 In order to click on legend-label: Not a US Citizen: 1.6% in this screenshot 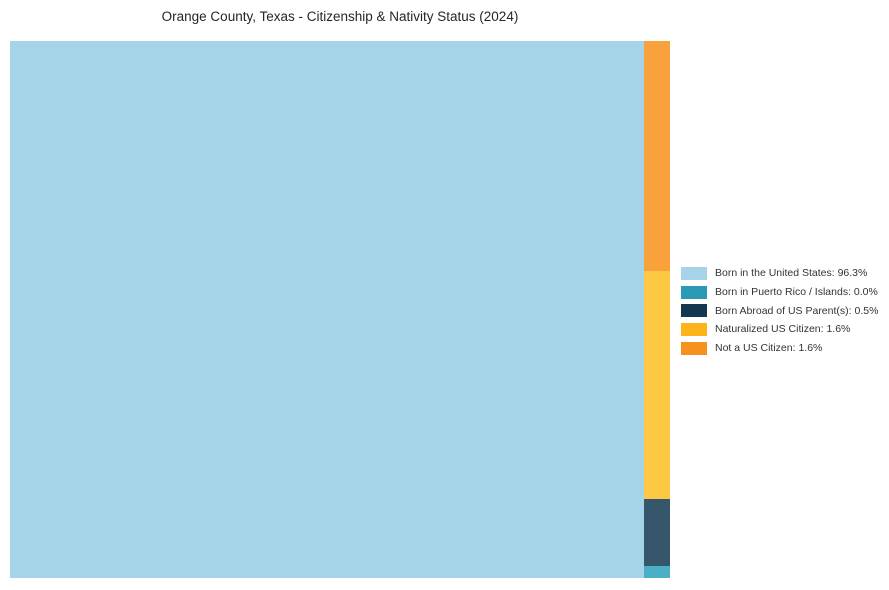, I will do `click(769, 348)`.